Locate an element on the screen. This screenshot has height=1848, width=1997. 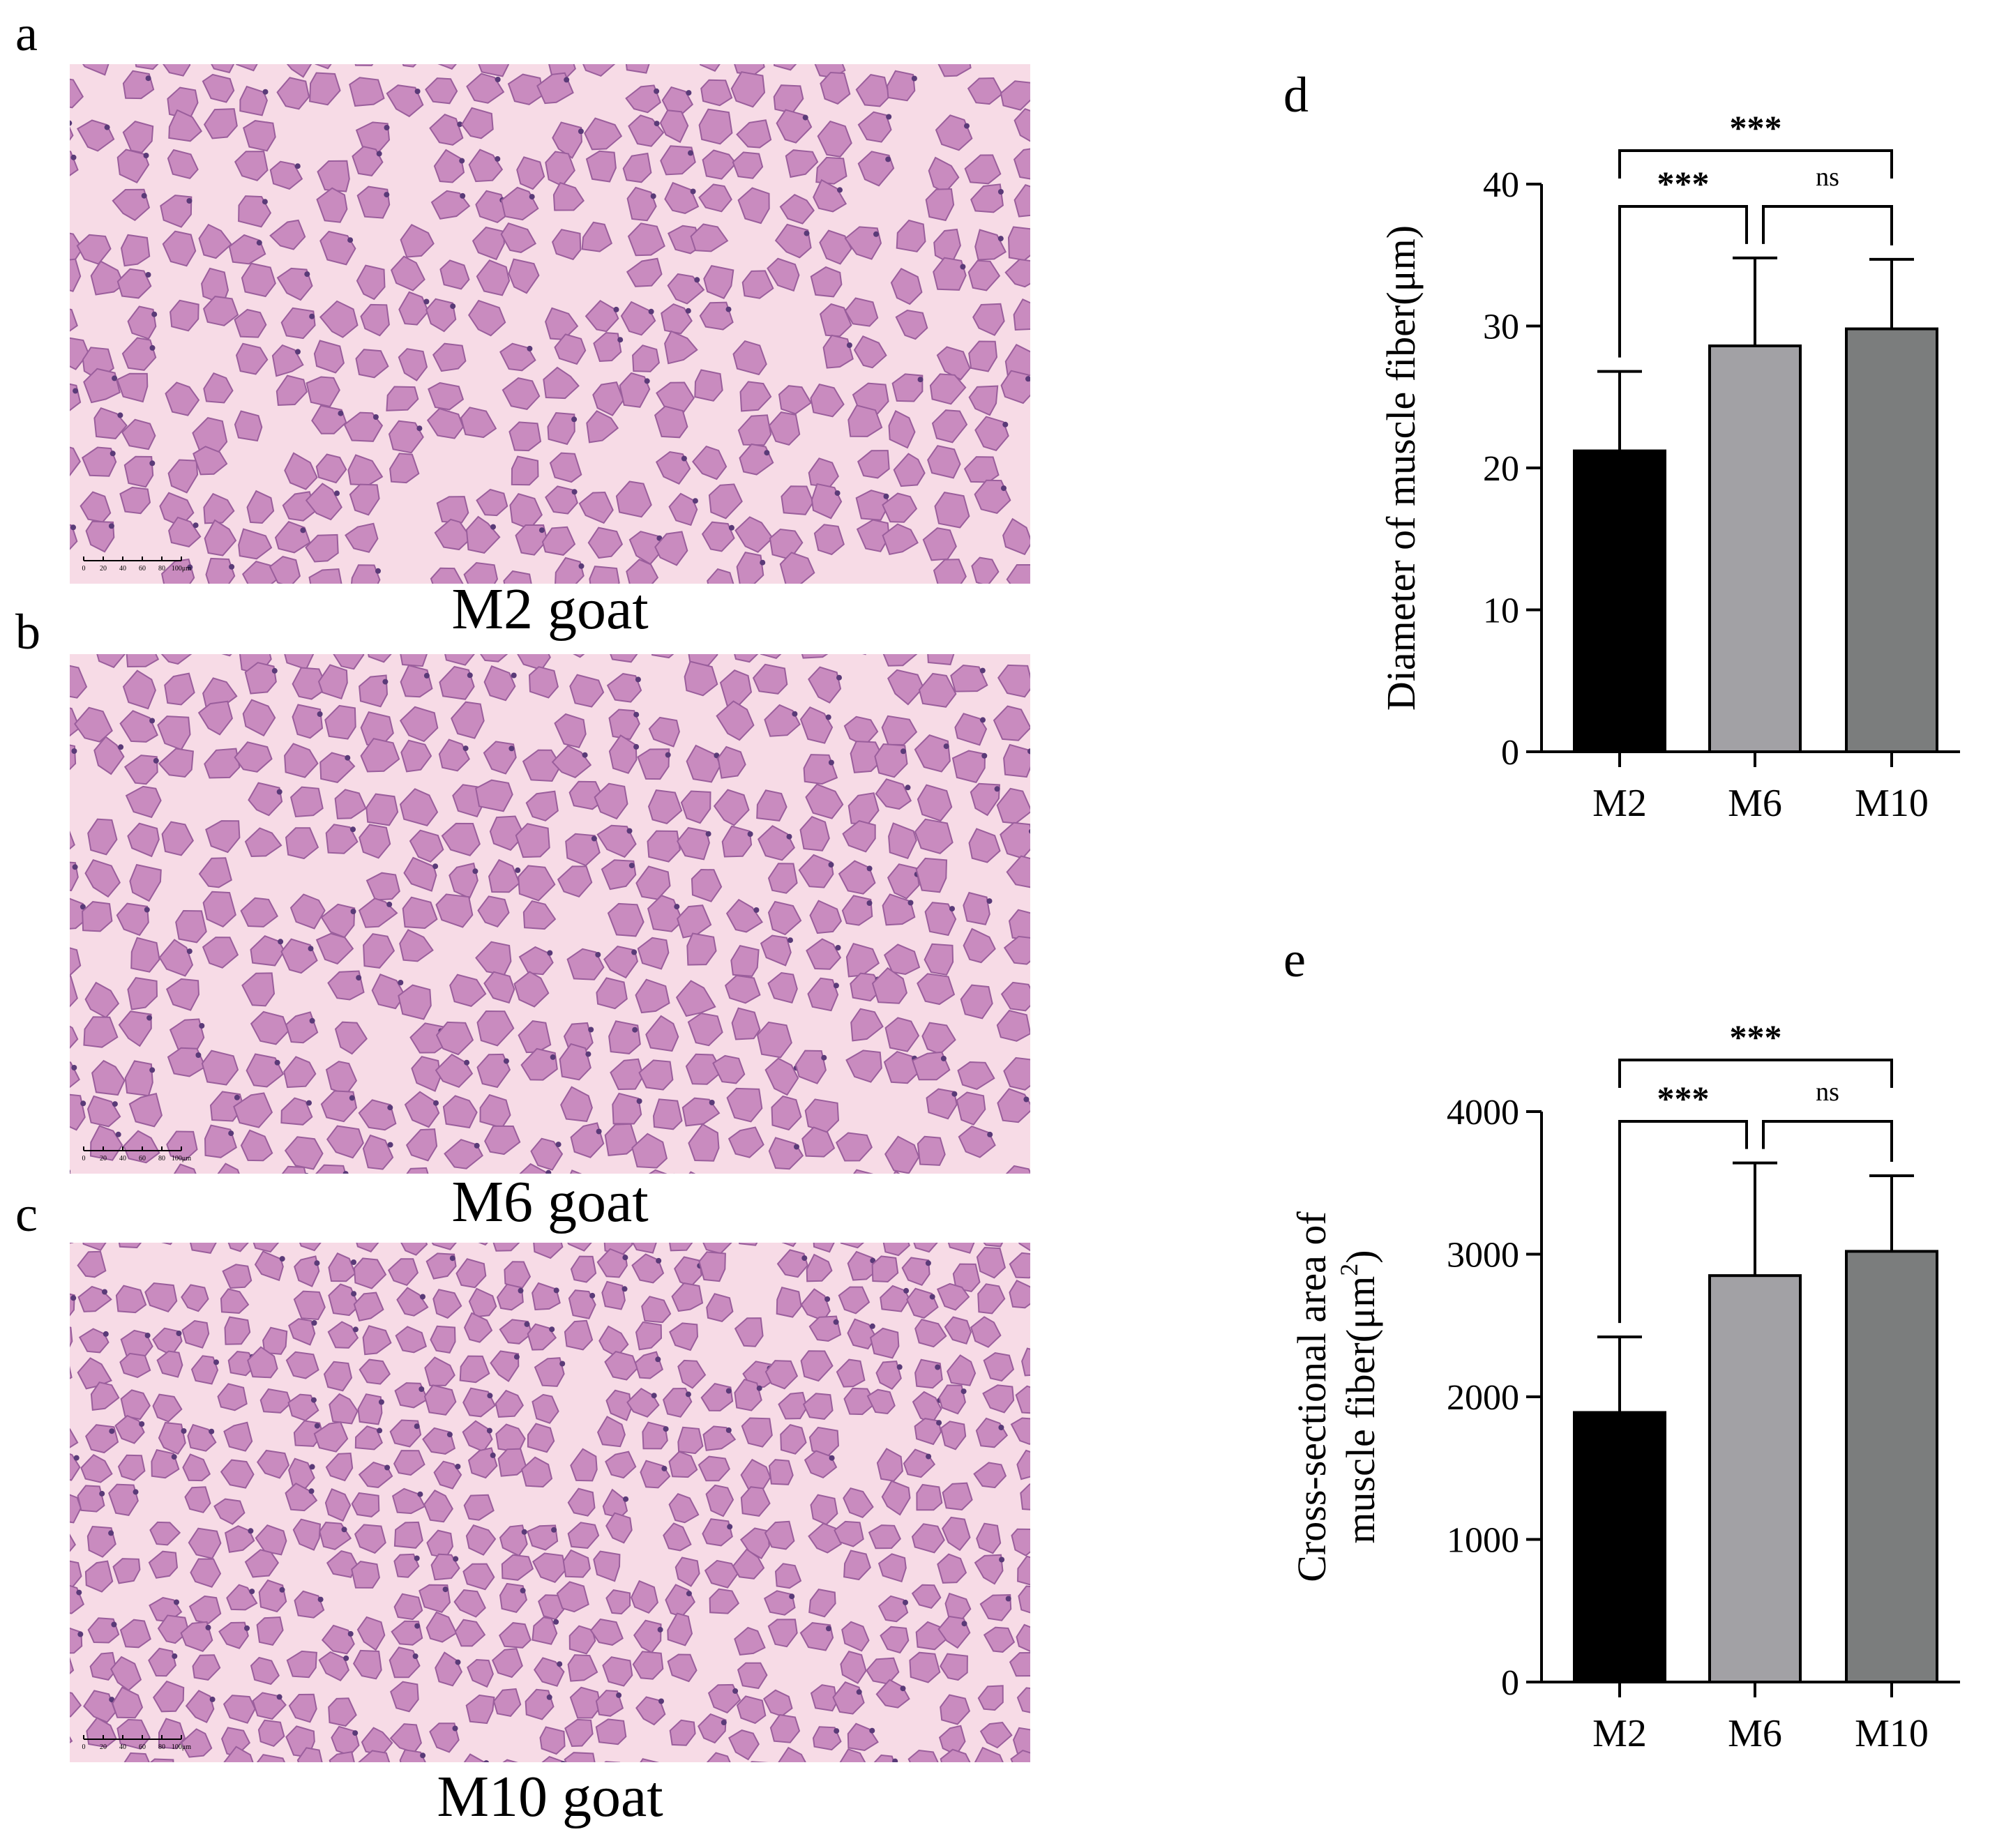
bar-M10 is located at coordinates (1892, 1467).